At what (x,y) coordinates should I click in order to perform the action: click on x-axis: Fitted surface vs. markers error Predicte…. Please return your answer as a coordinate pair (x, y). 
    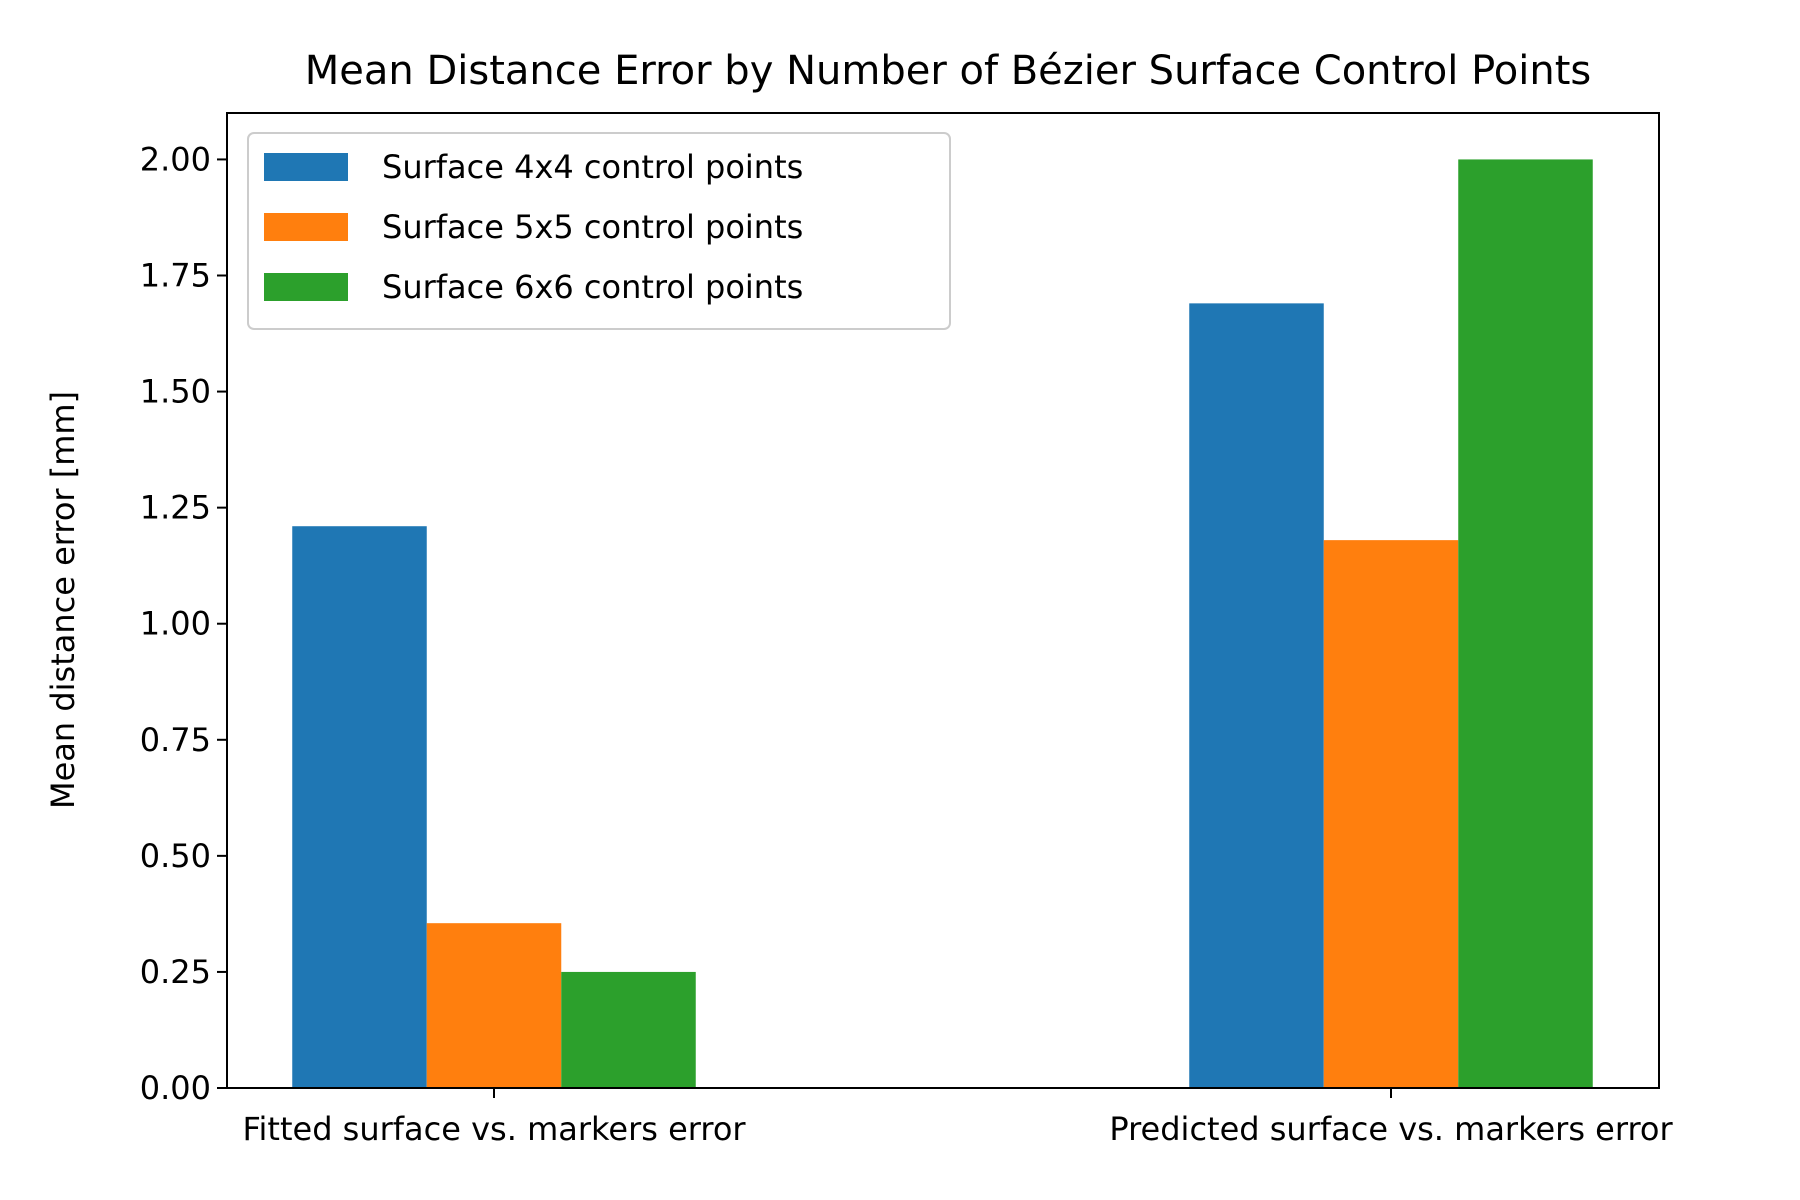
    Looking at the image, I should click on (957, 1118).